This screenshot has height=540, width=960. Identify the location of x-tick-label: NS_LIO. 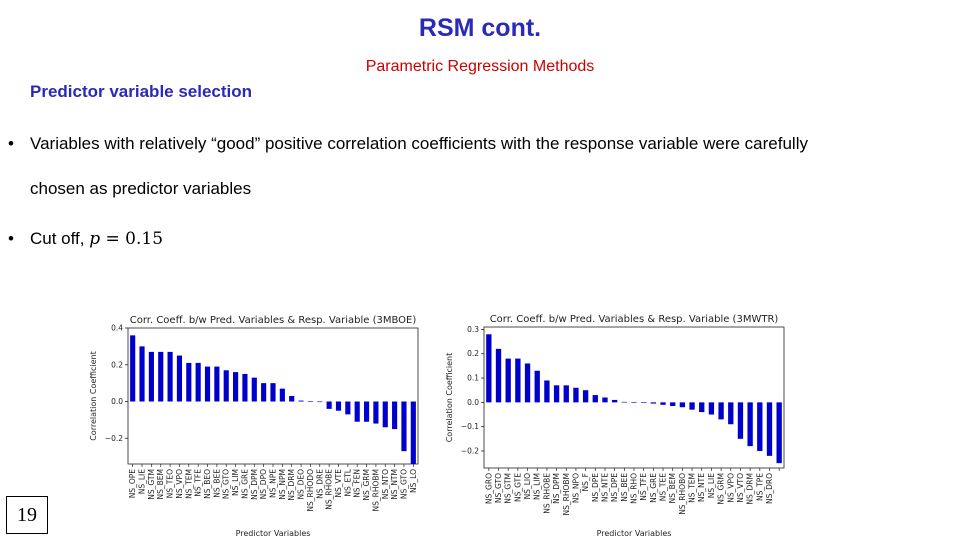
(527, 486).